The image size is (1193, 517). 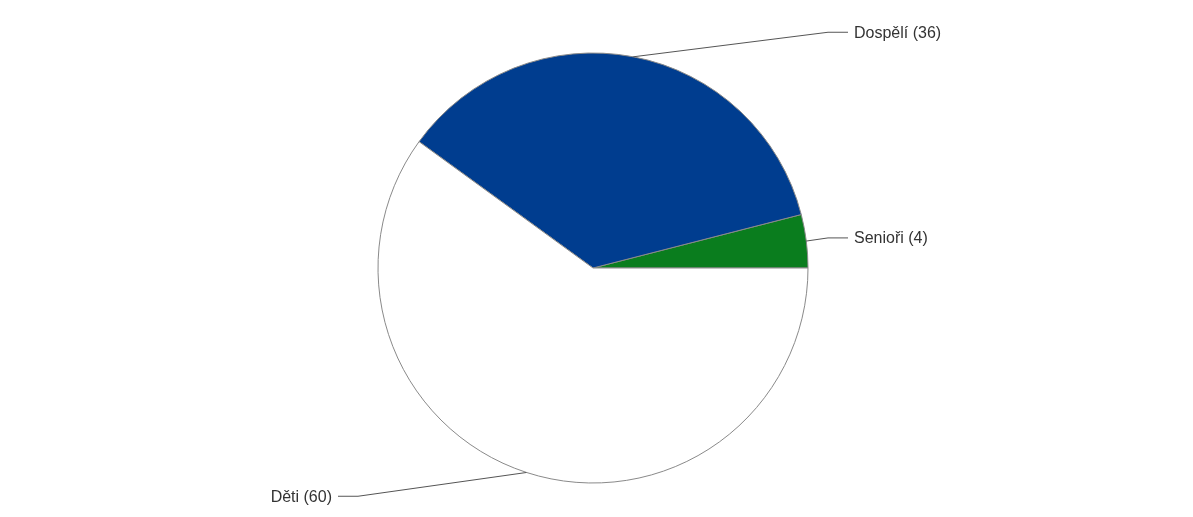 I want to click on data-label: (4), so click(x=918, y=238).